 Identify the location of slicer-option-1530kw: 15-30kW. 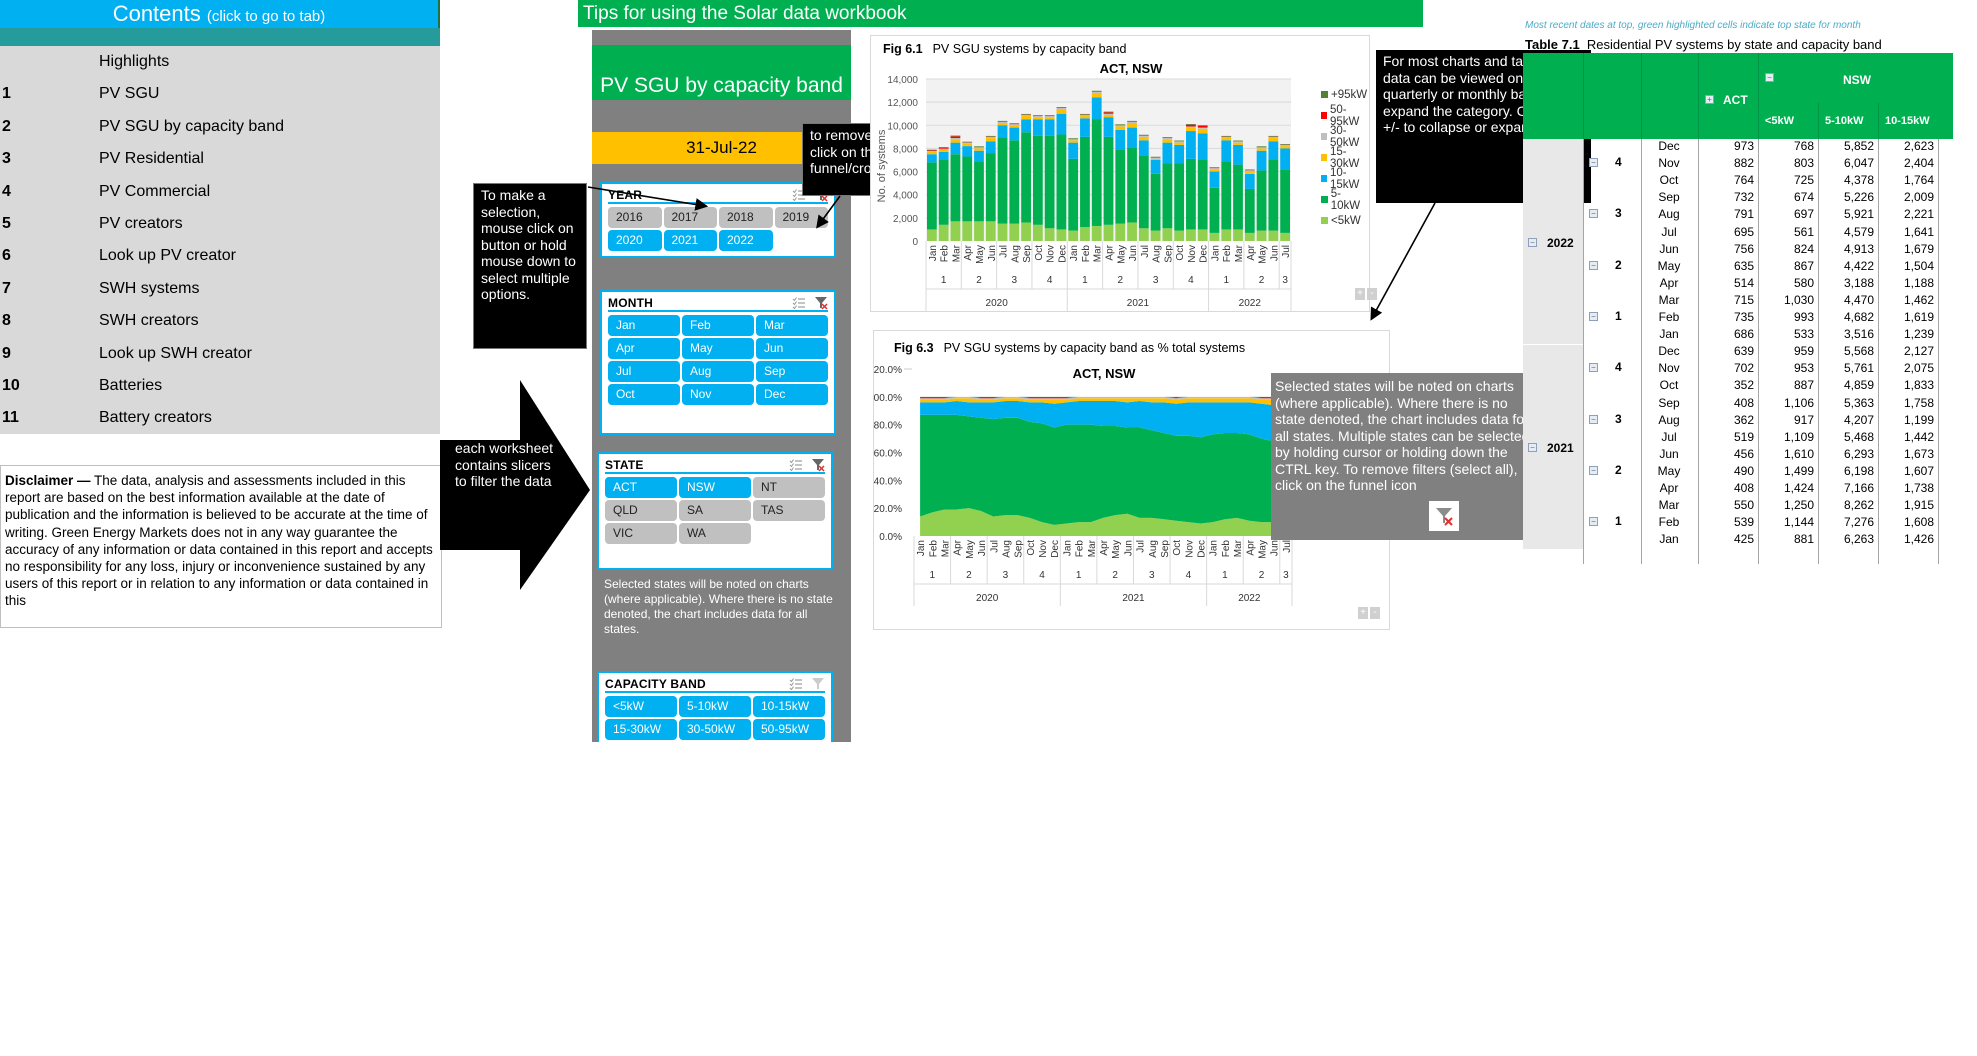
(641, 729).